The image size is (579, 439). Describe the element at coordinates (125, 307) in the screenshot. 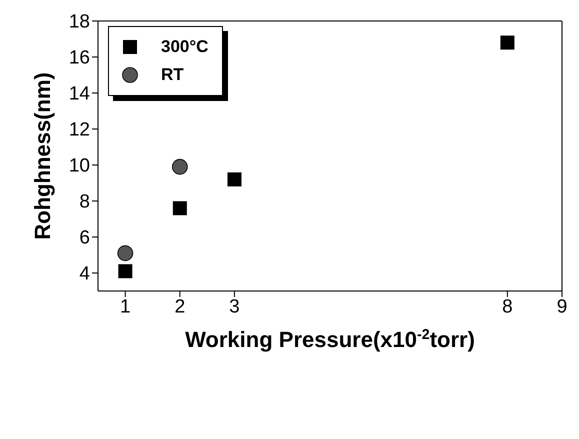

I see `x-tick-label: 1` at that location.